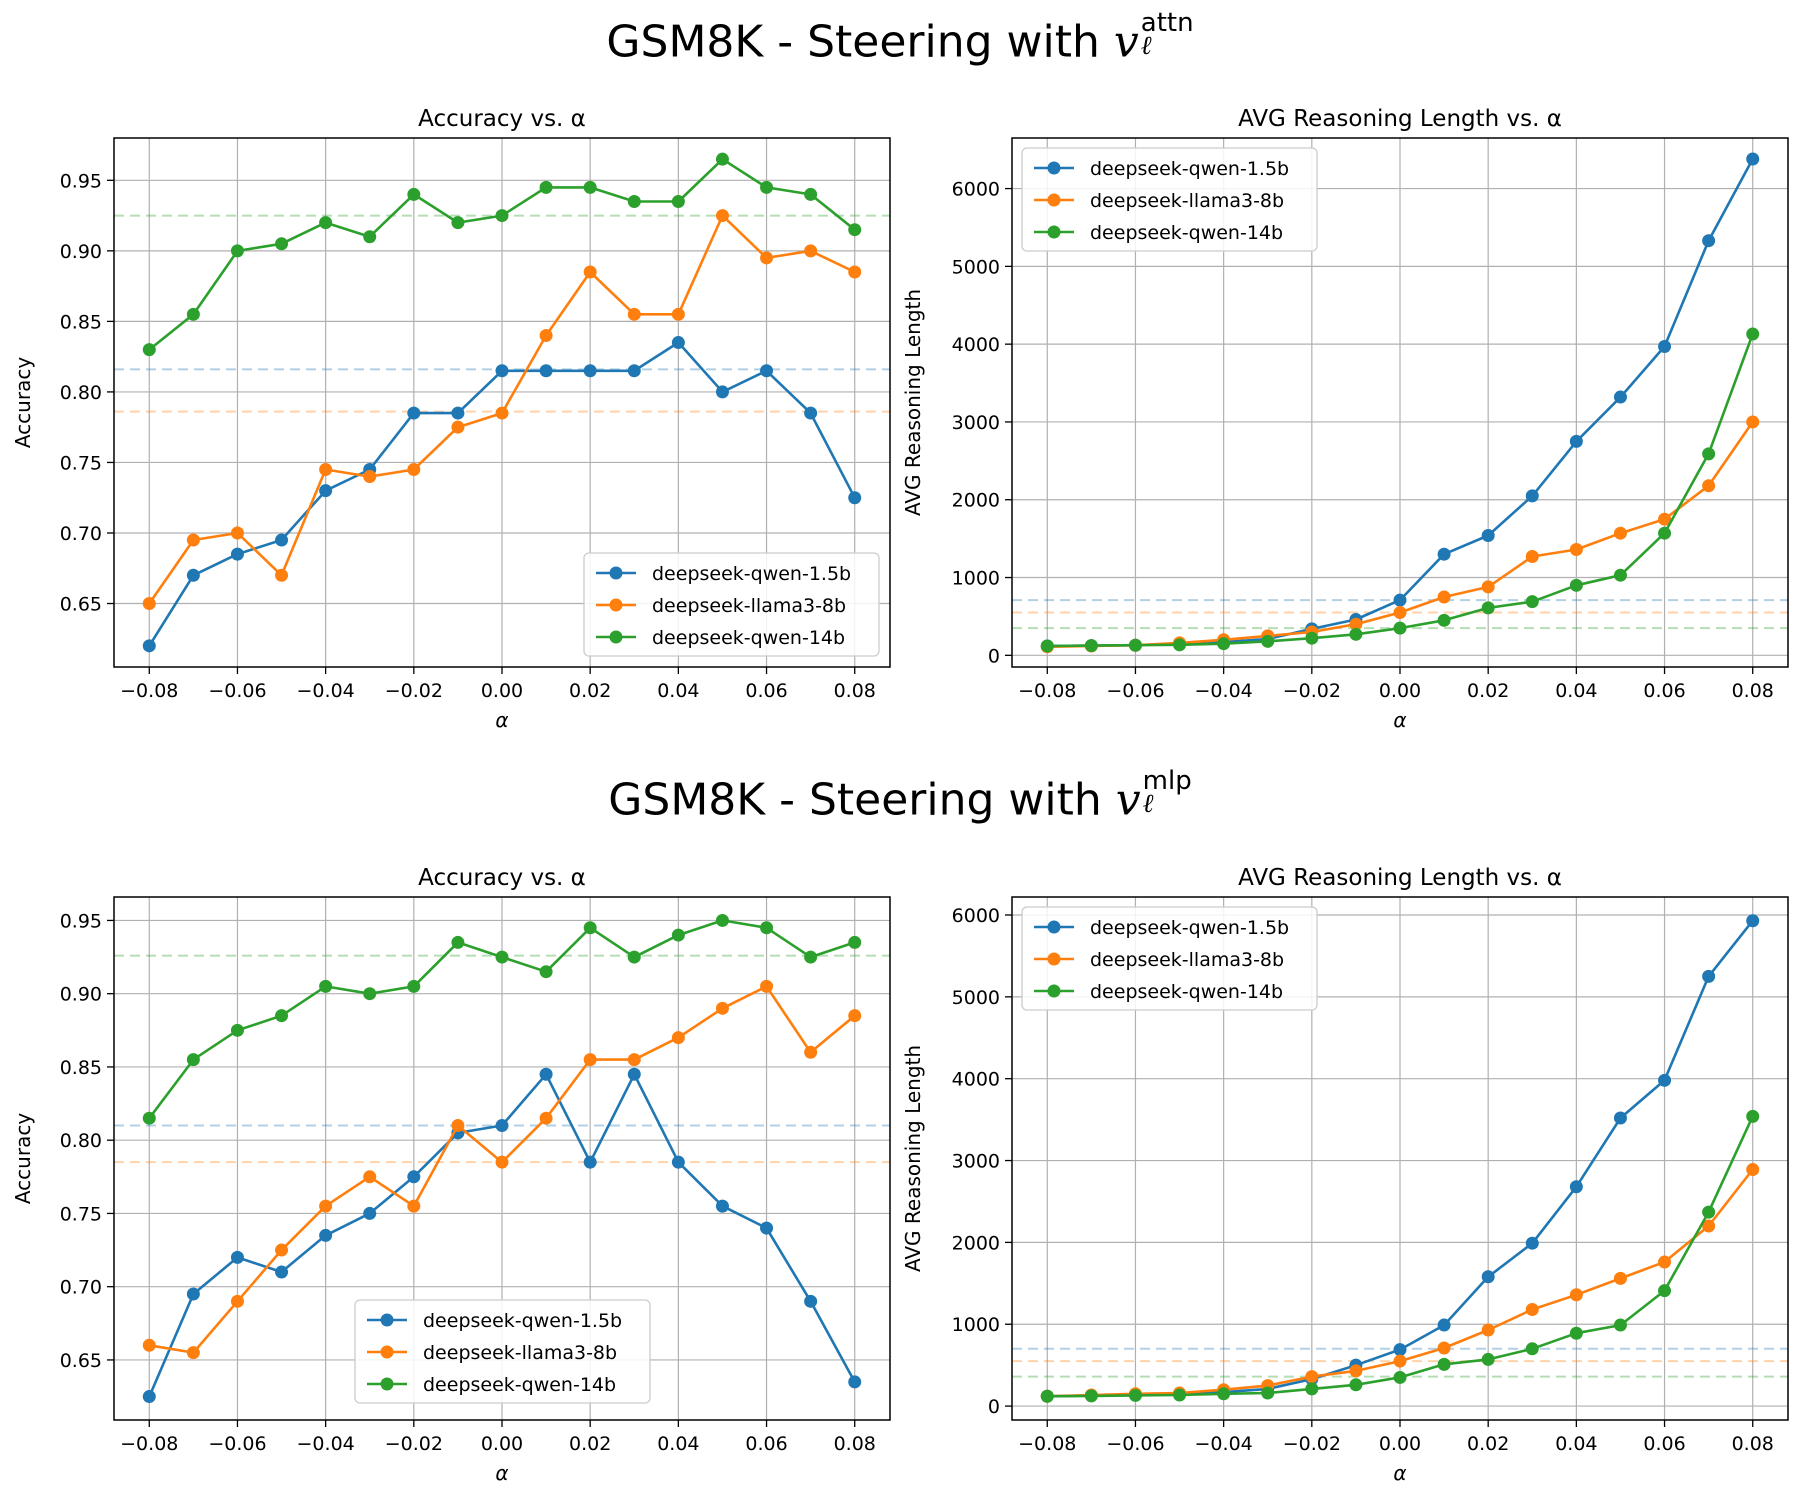  I want to click on legend-label: deepseek-qwen-14b, so click(748, 638).